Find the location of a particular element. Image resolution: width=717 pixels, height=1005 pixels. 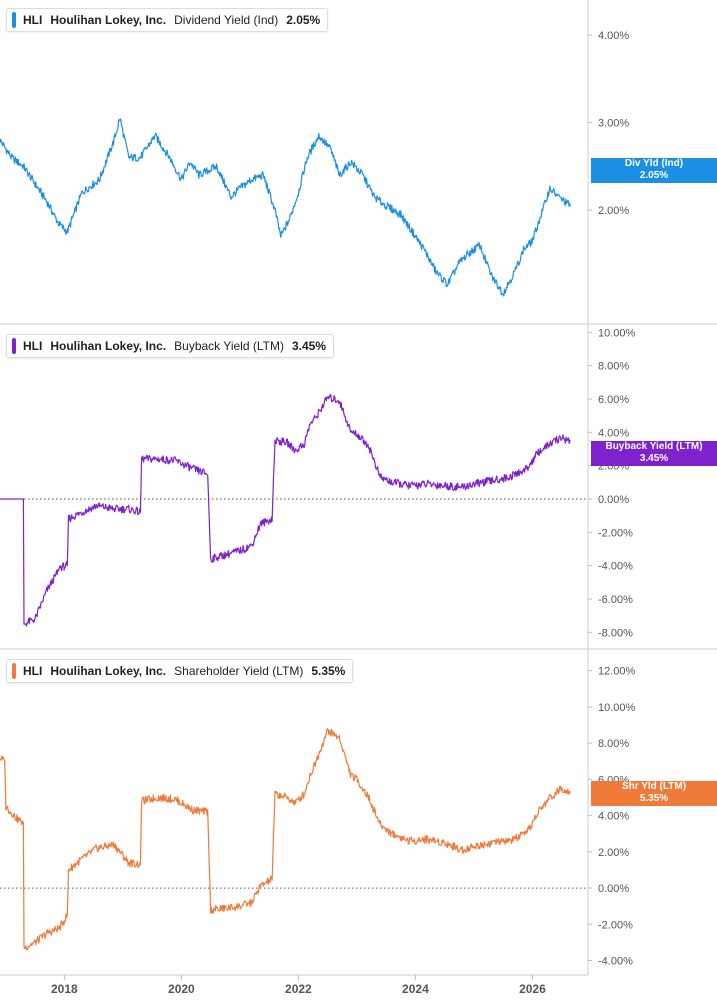

legend-value: 3.45% is located at coordinates (308, 346).